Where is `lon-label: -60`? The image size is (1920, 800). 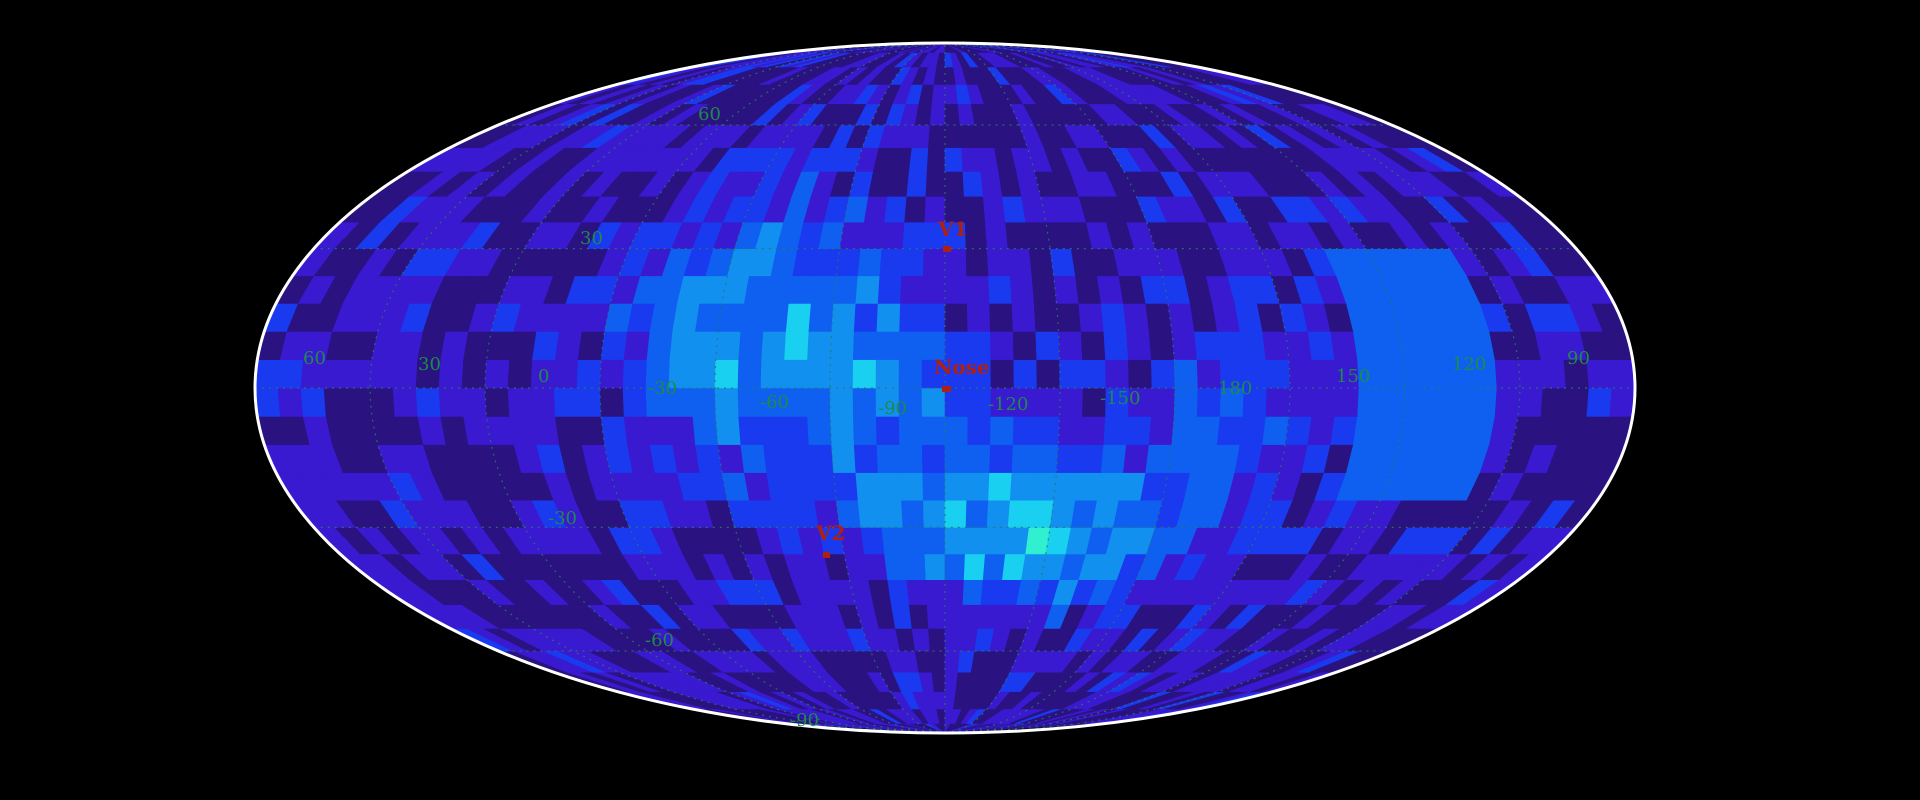
lon-label: -60 is located at coordinates (774, 402).